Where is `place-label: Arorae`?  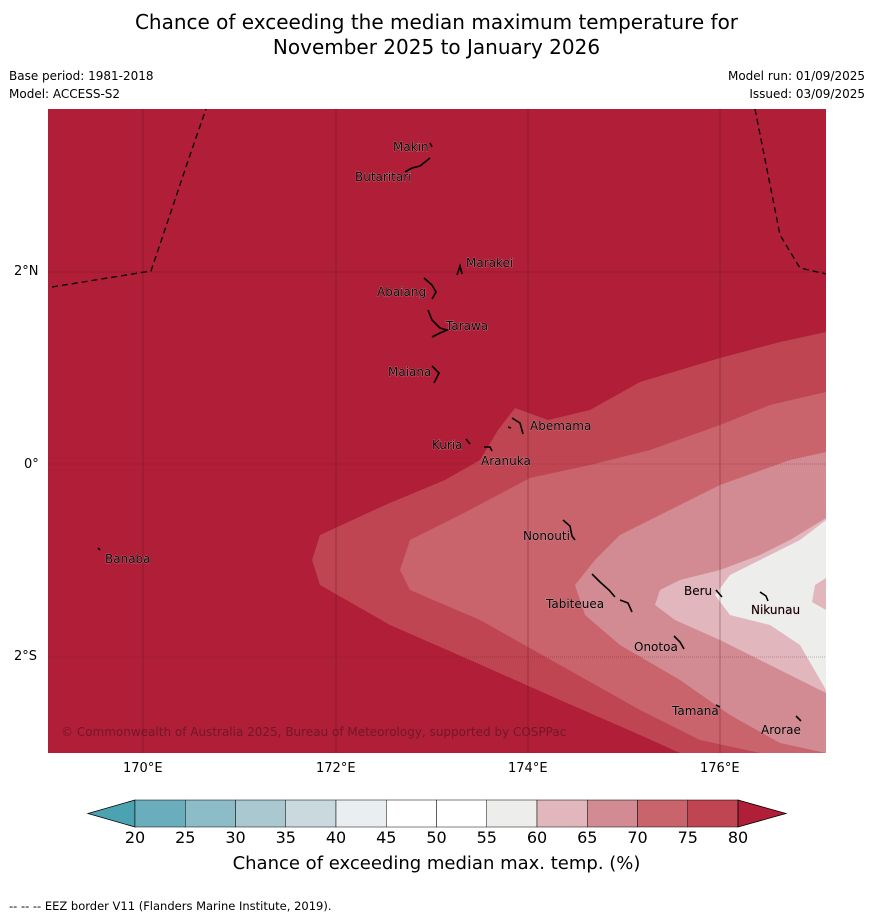
place-label: Arorae is located at coordinates (781, 730).